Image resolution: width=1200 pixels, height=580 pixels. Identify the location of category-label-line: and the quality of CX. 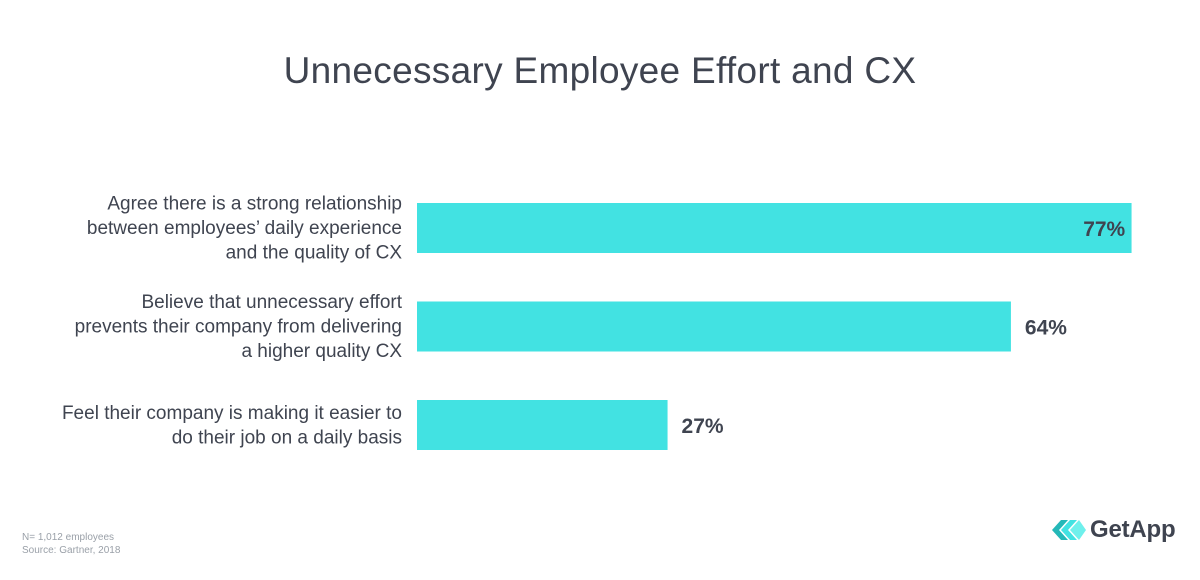
(314, 253).